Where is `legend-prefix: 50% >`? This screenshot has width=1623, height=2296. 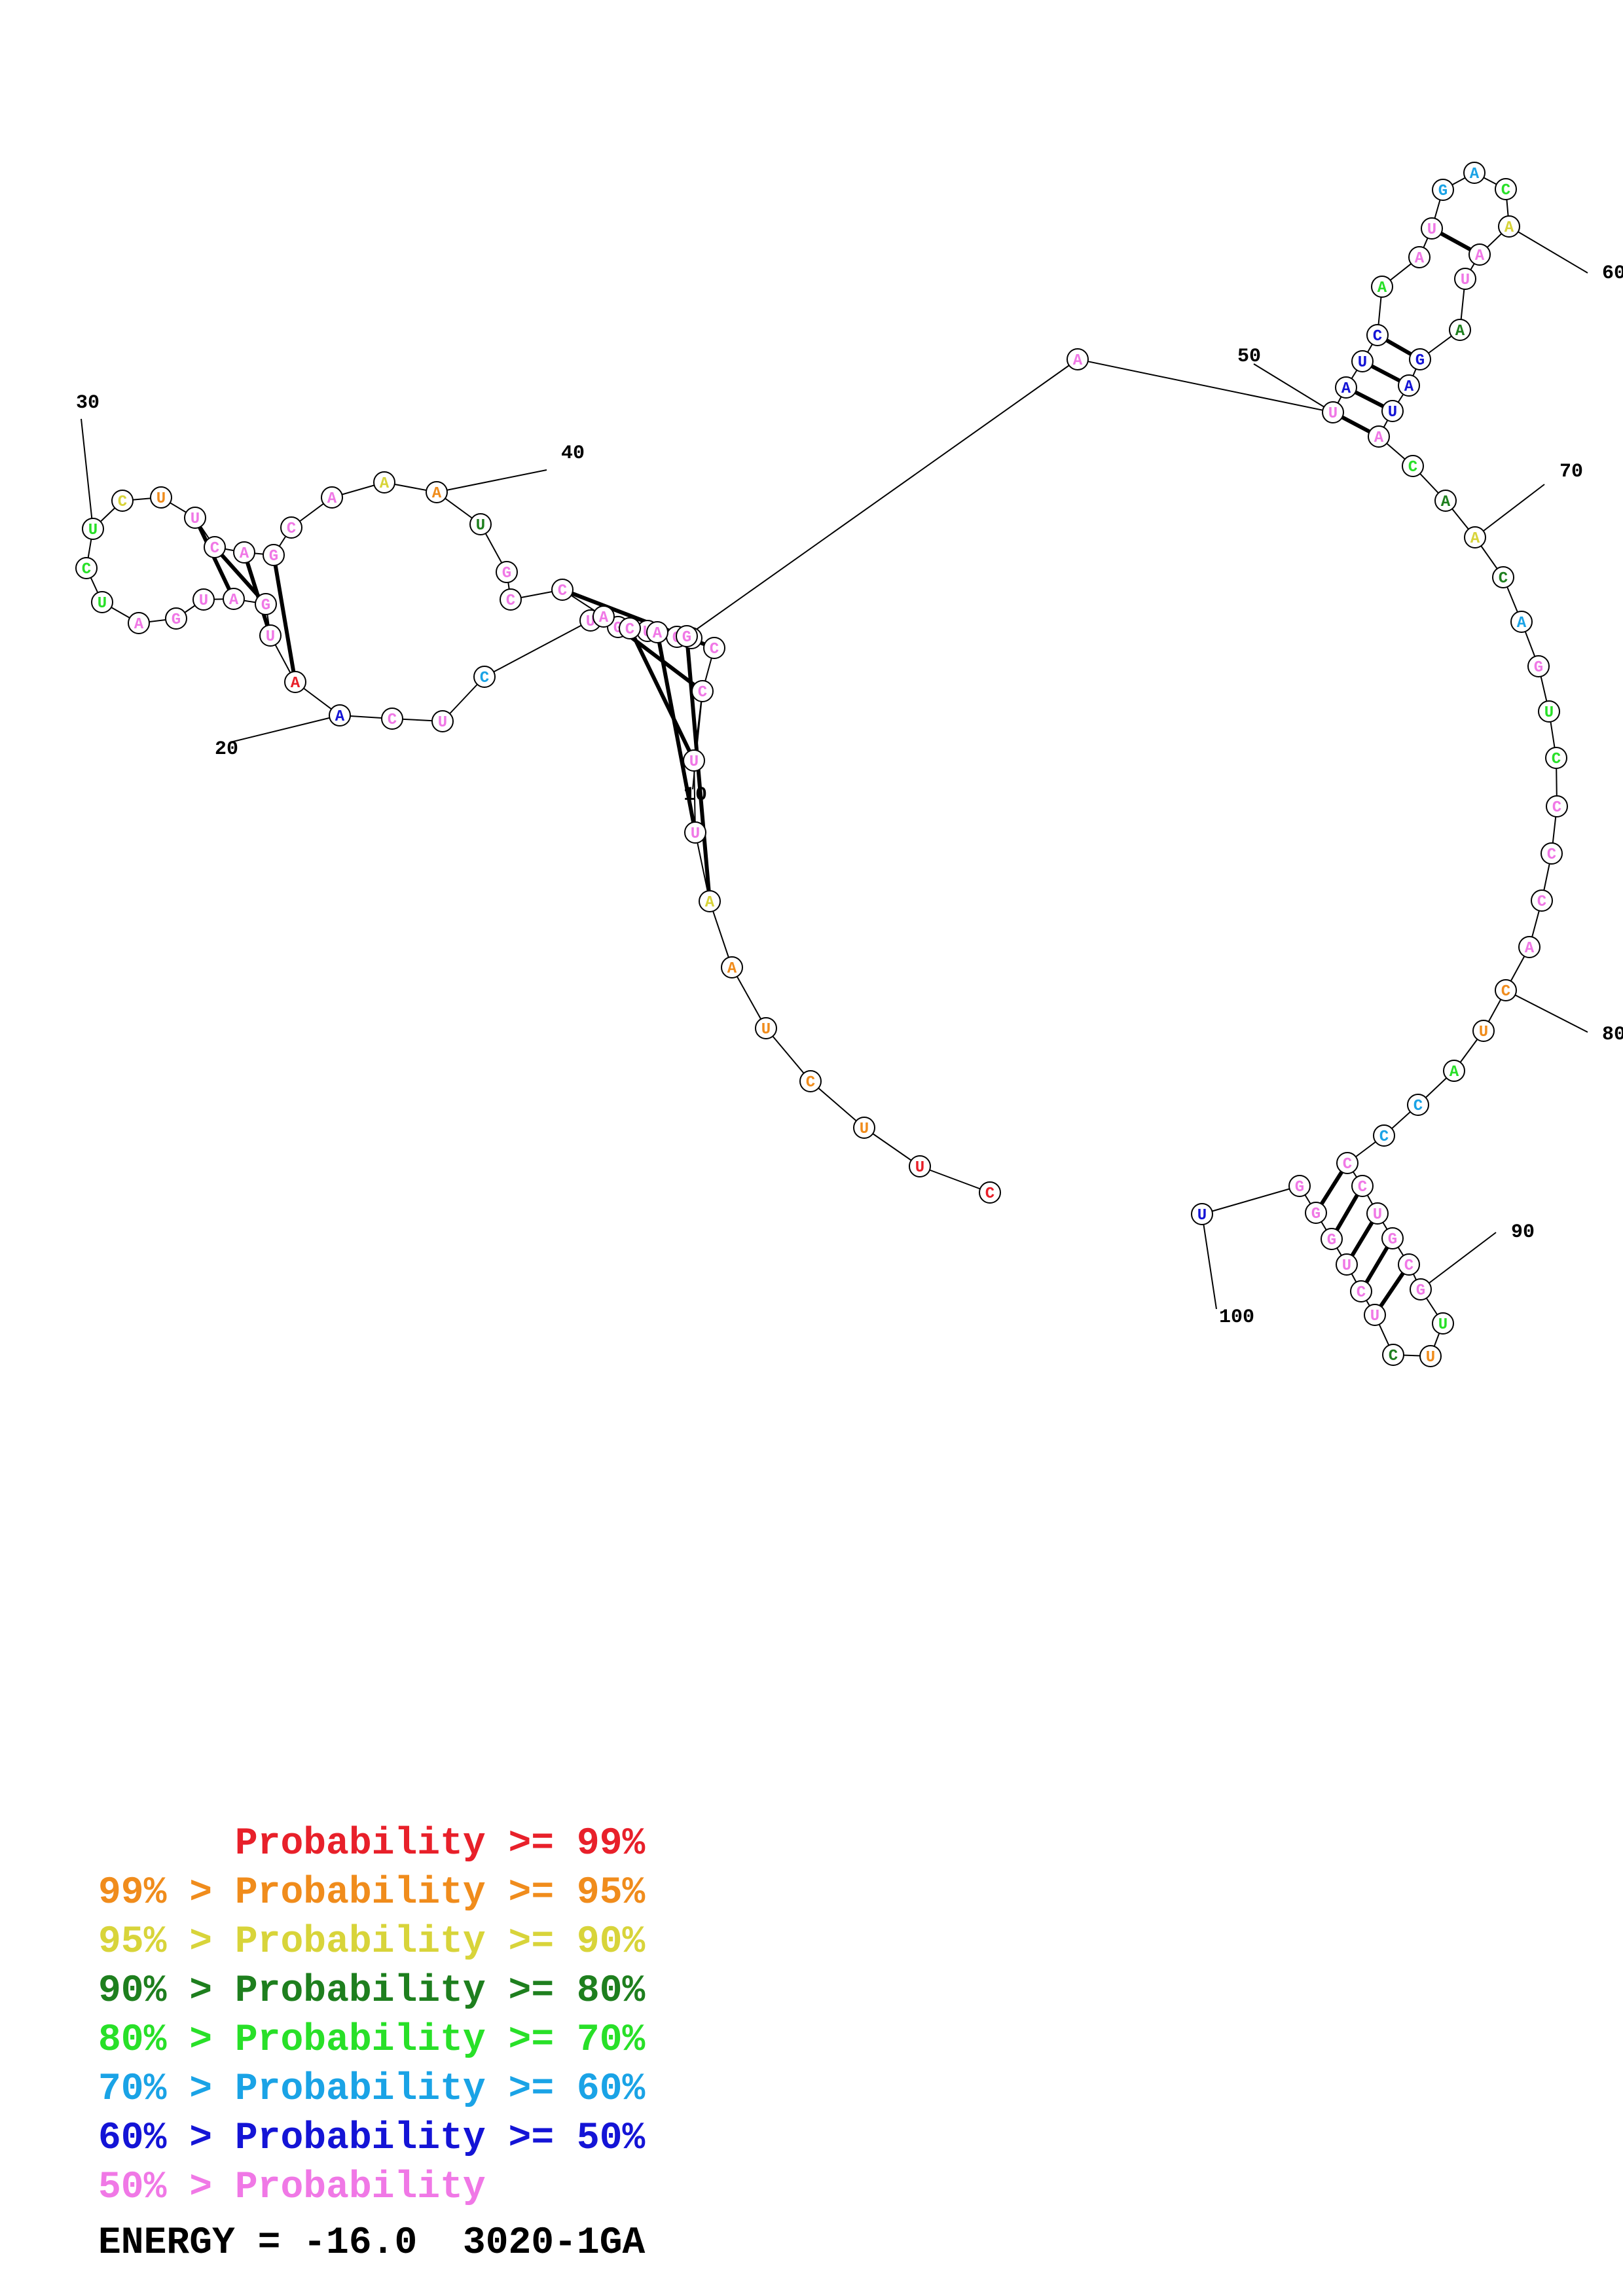 legend-prefix: 50% > is located at coordinates (166, 2187).